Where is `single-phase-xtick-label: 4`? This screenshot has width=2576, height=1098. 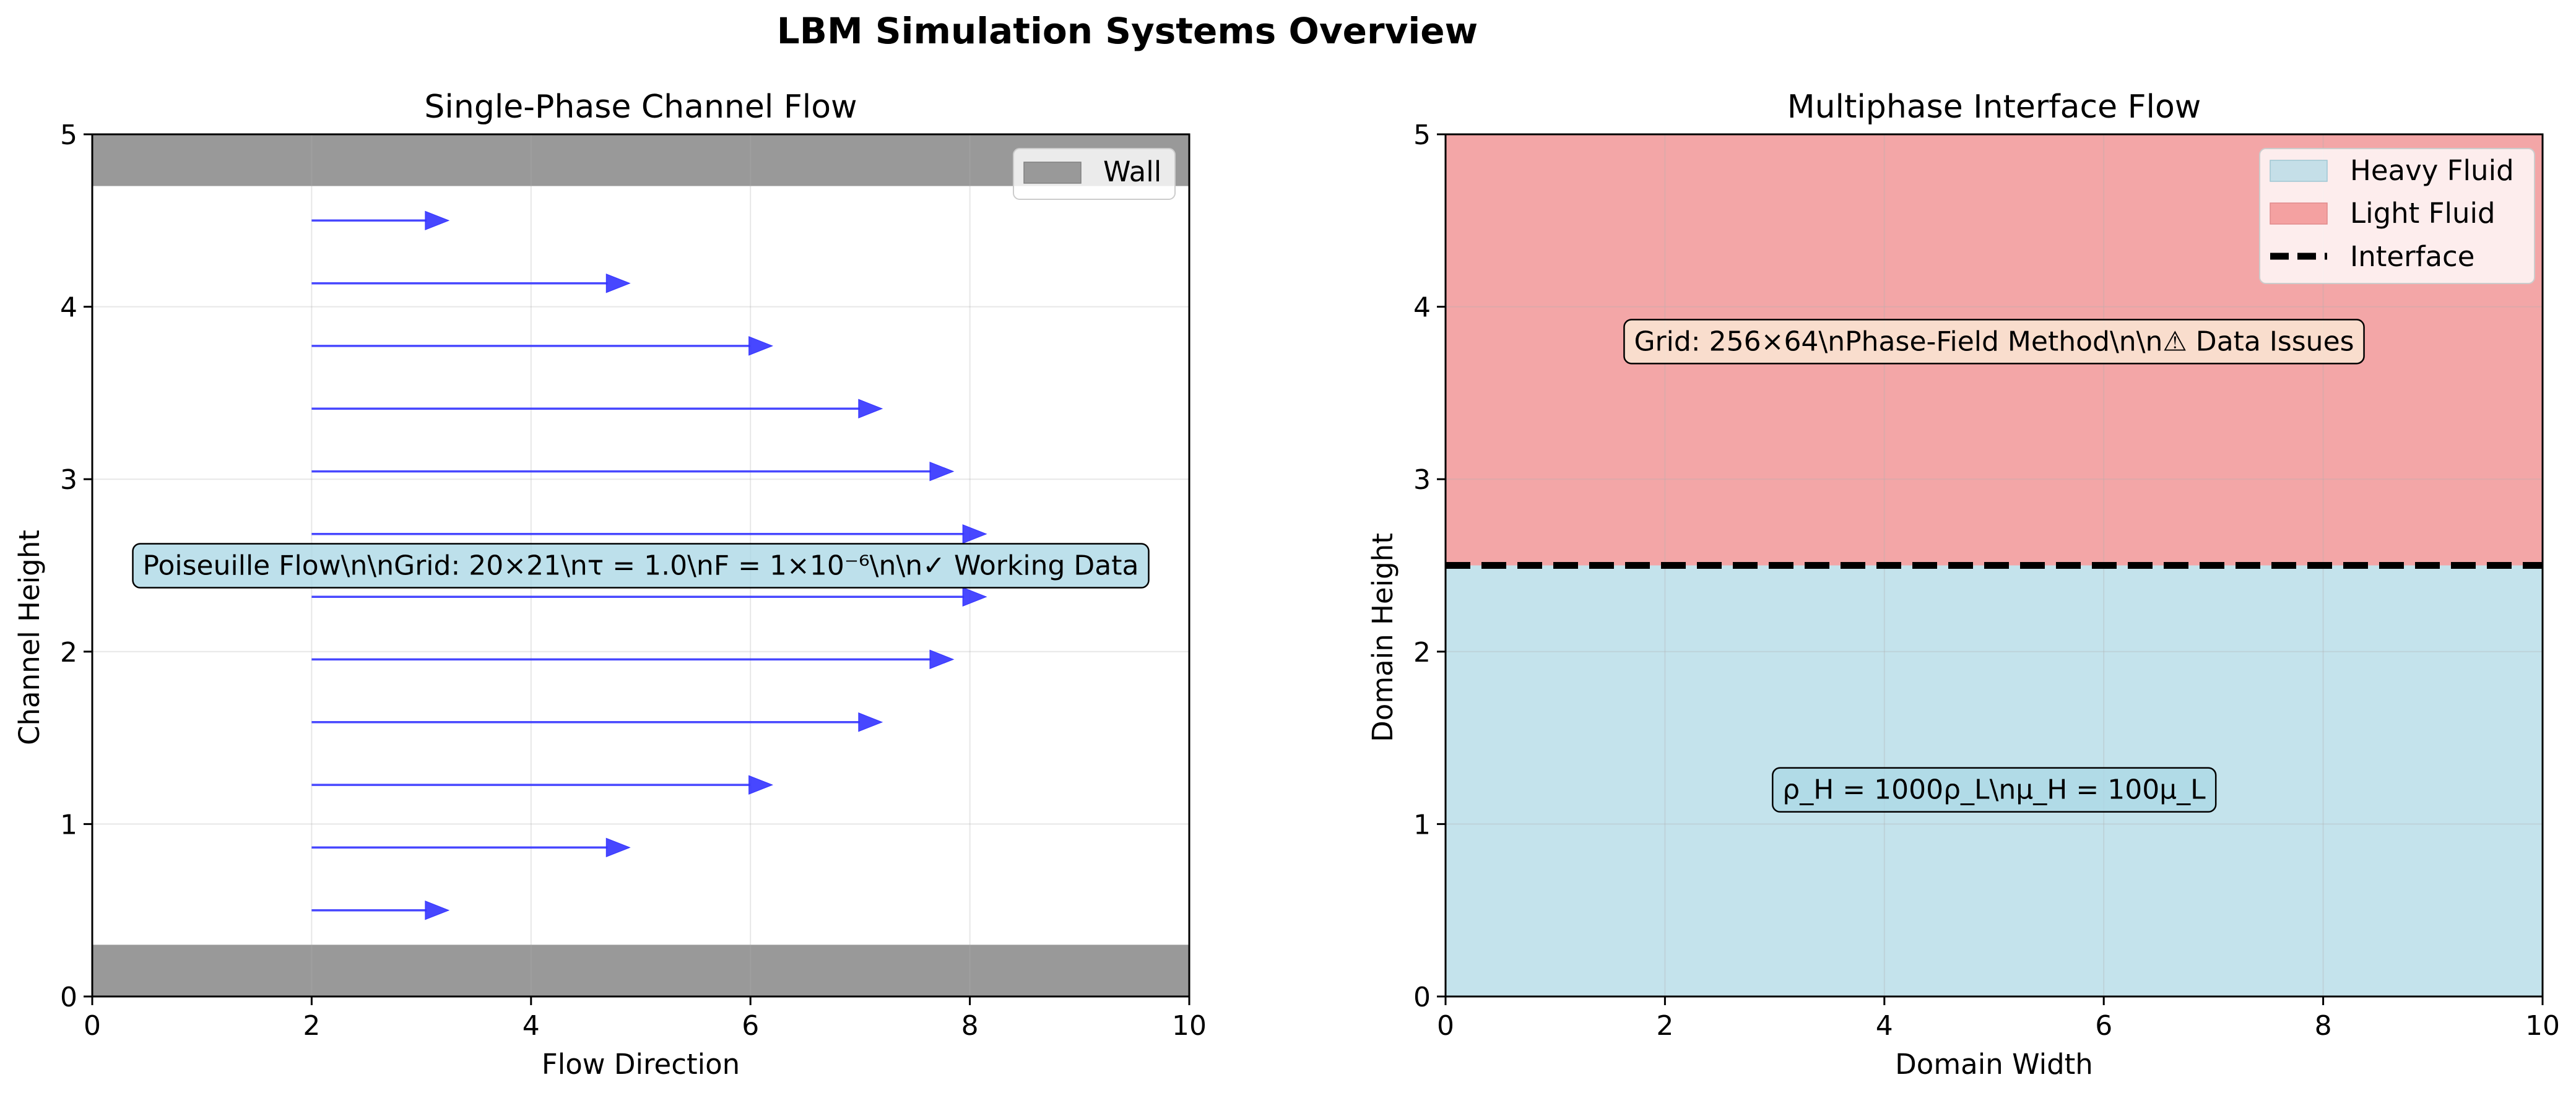
single-phase-xtick-label: 4 is located at coordinates (531, 1026).